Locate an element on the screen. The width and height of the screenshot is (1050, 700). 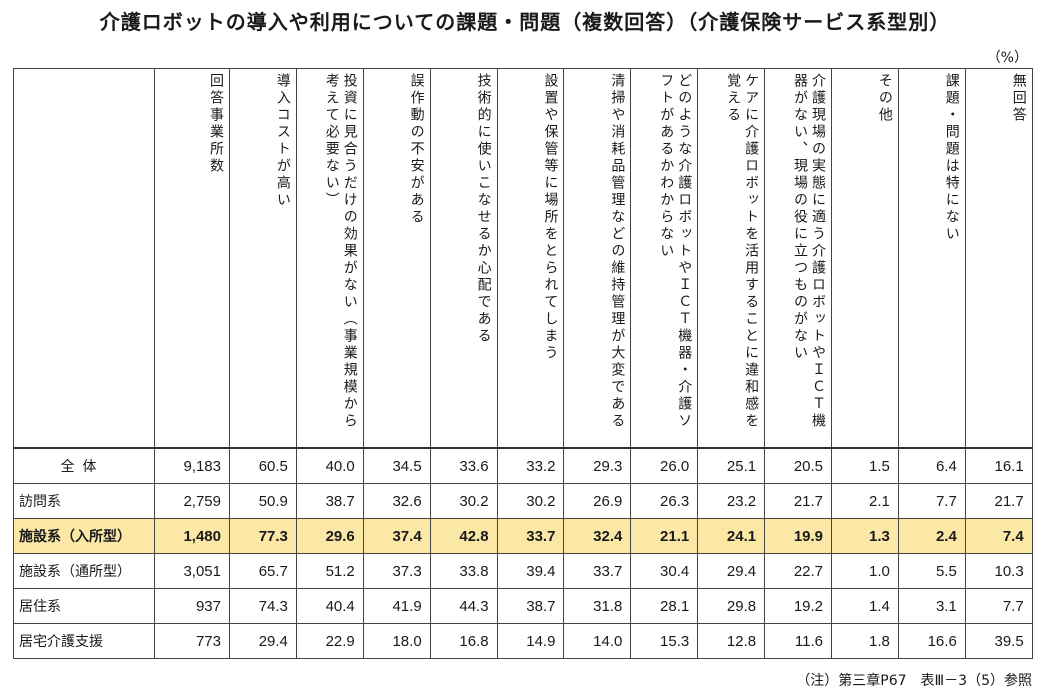
percent-cell: 25.1 is located at coordinates (731, 465).